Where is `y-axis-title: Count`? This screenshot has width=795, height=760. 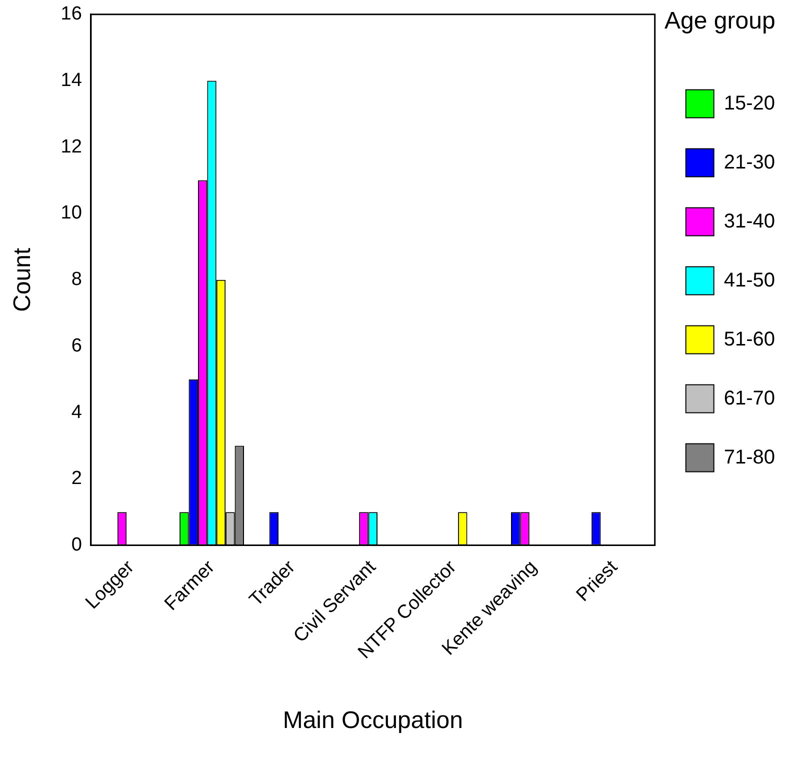 y-axis-title: Count is located at coordinates (22, 279).